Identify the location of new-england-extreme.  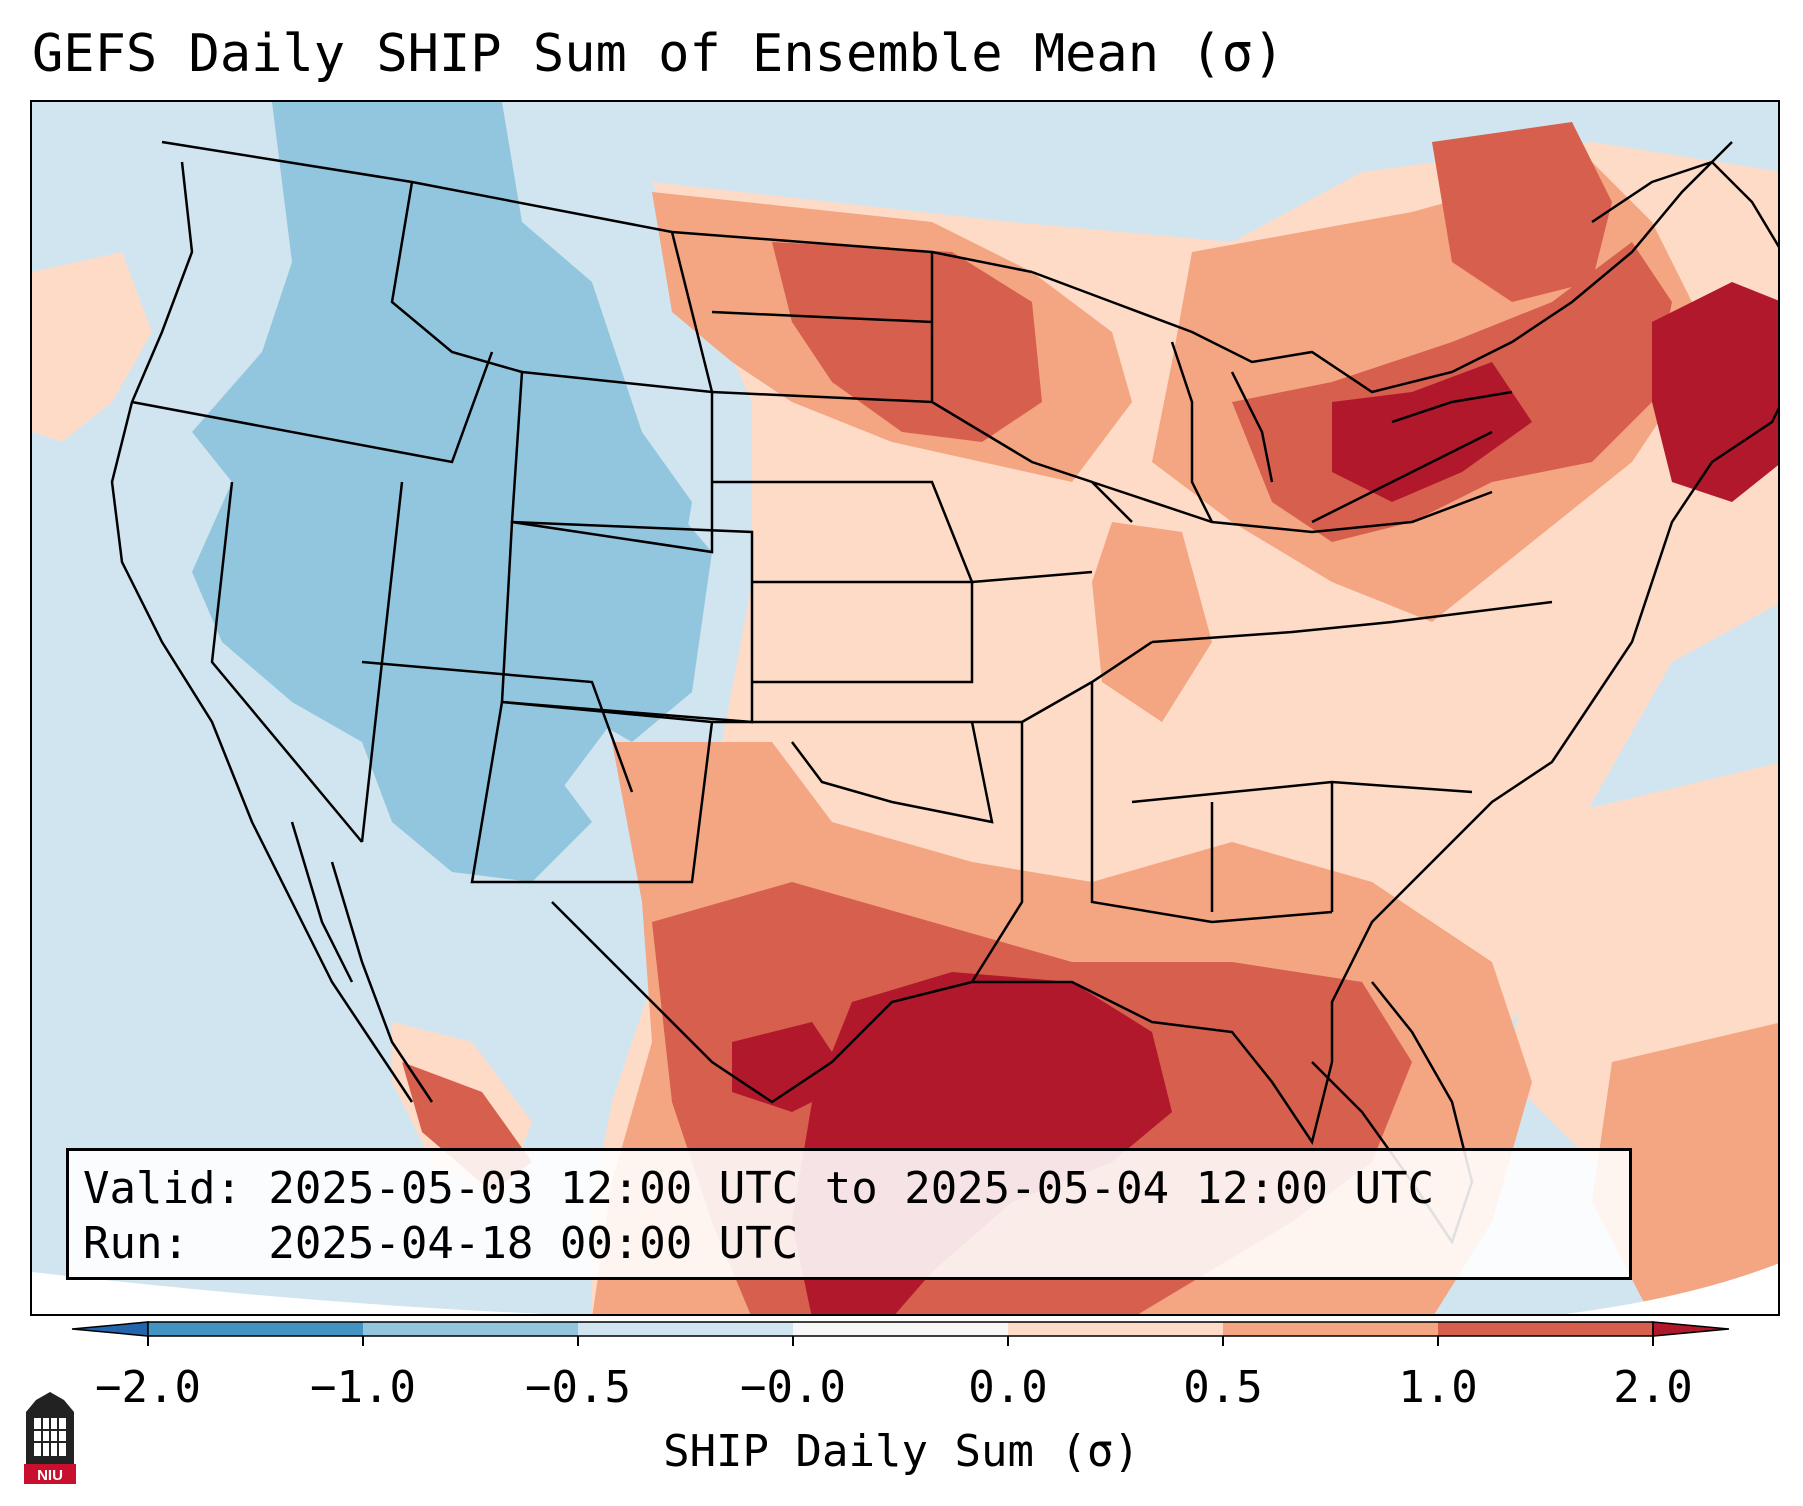
(1715, 392).